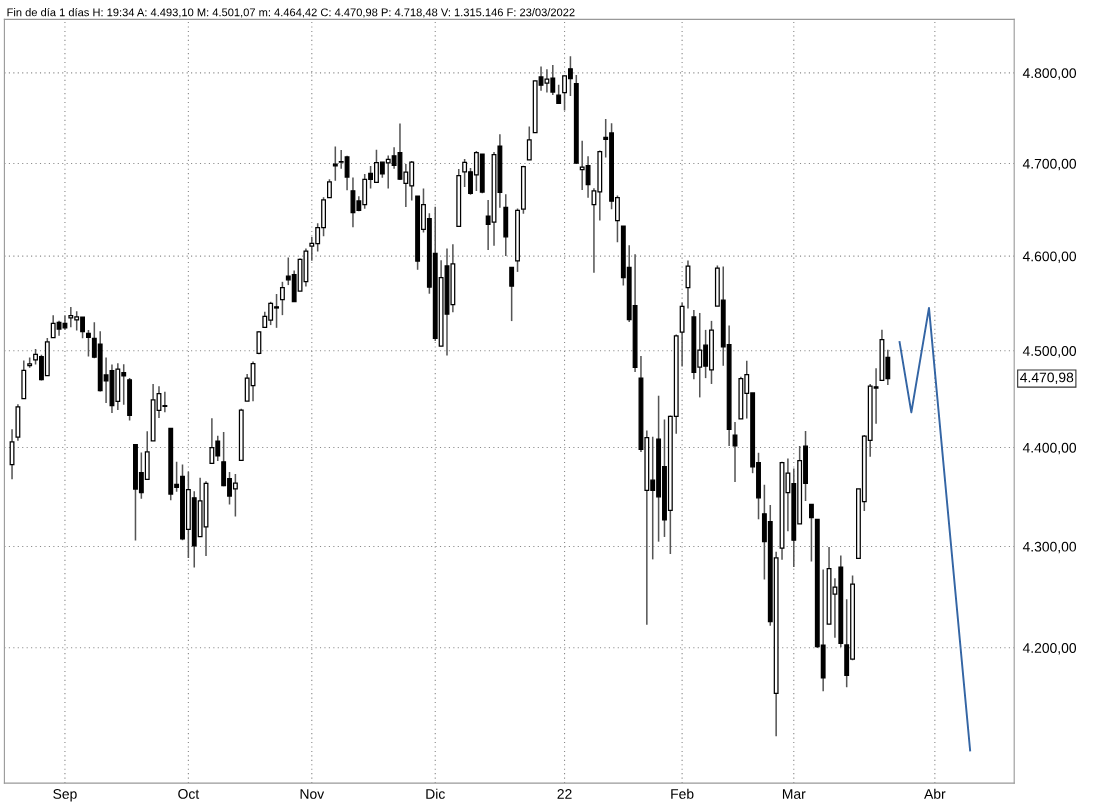  What do you see at coordinates (1049, 448) in the screenshot?
I see `y-tick-label: 4.400,00` at bounding box center [1049, 448].